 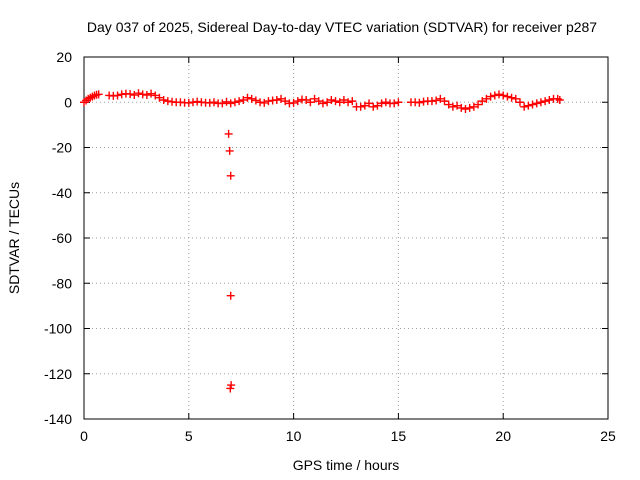 I want to click on y-tick-label: -20, so click(x=62, y=148).